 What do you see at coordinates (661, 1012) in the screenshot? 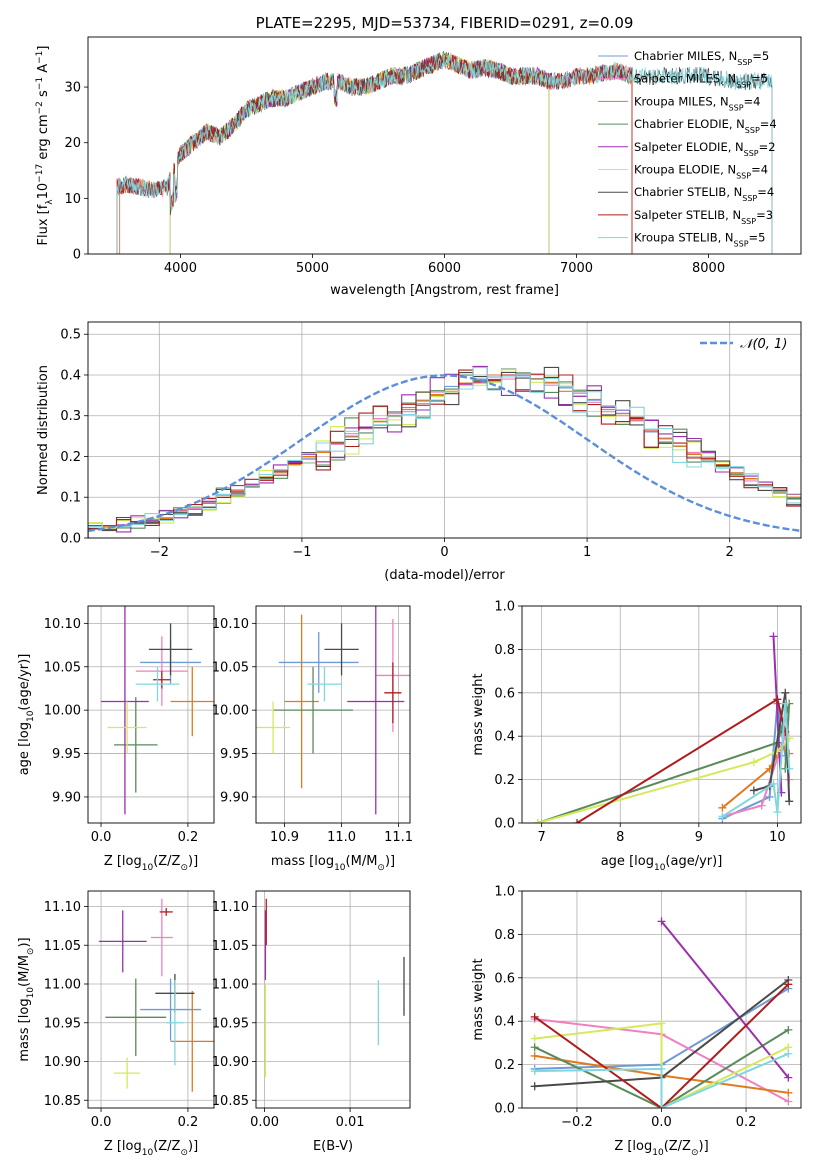
I see `weight-lines` at bounding box center [661, 1012].